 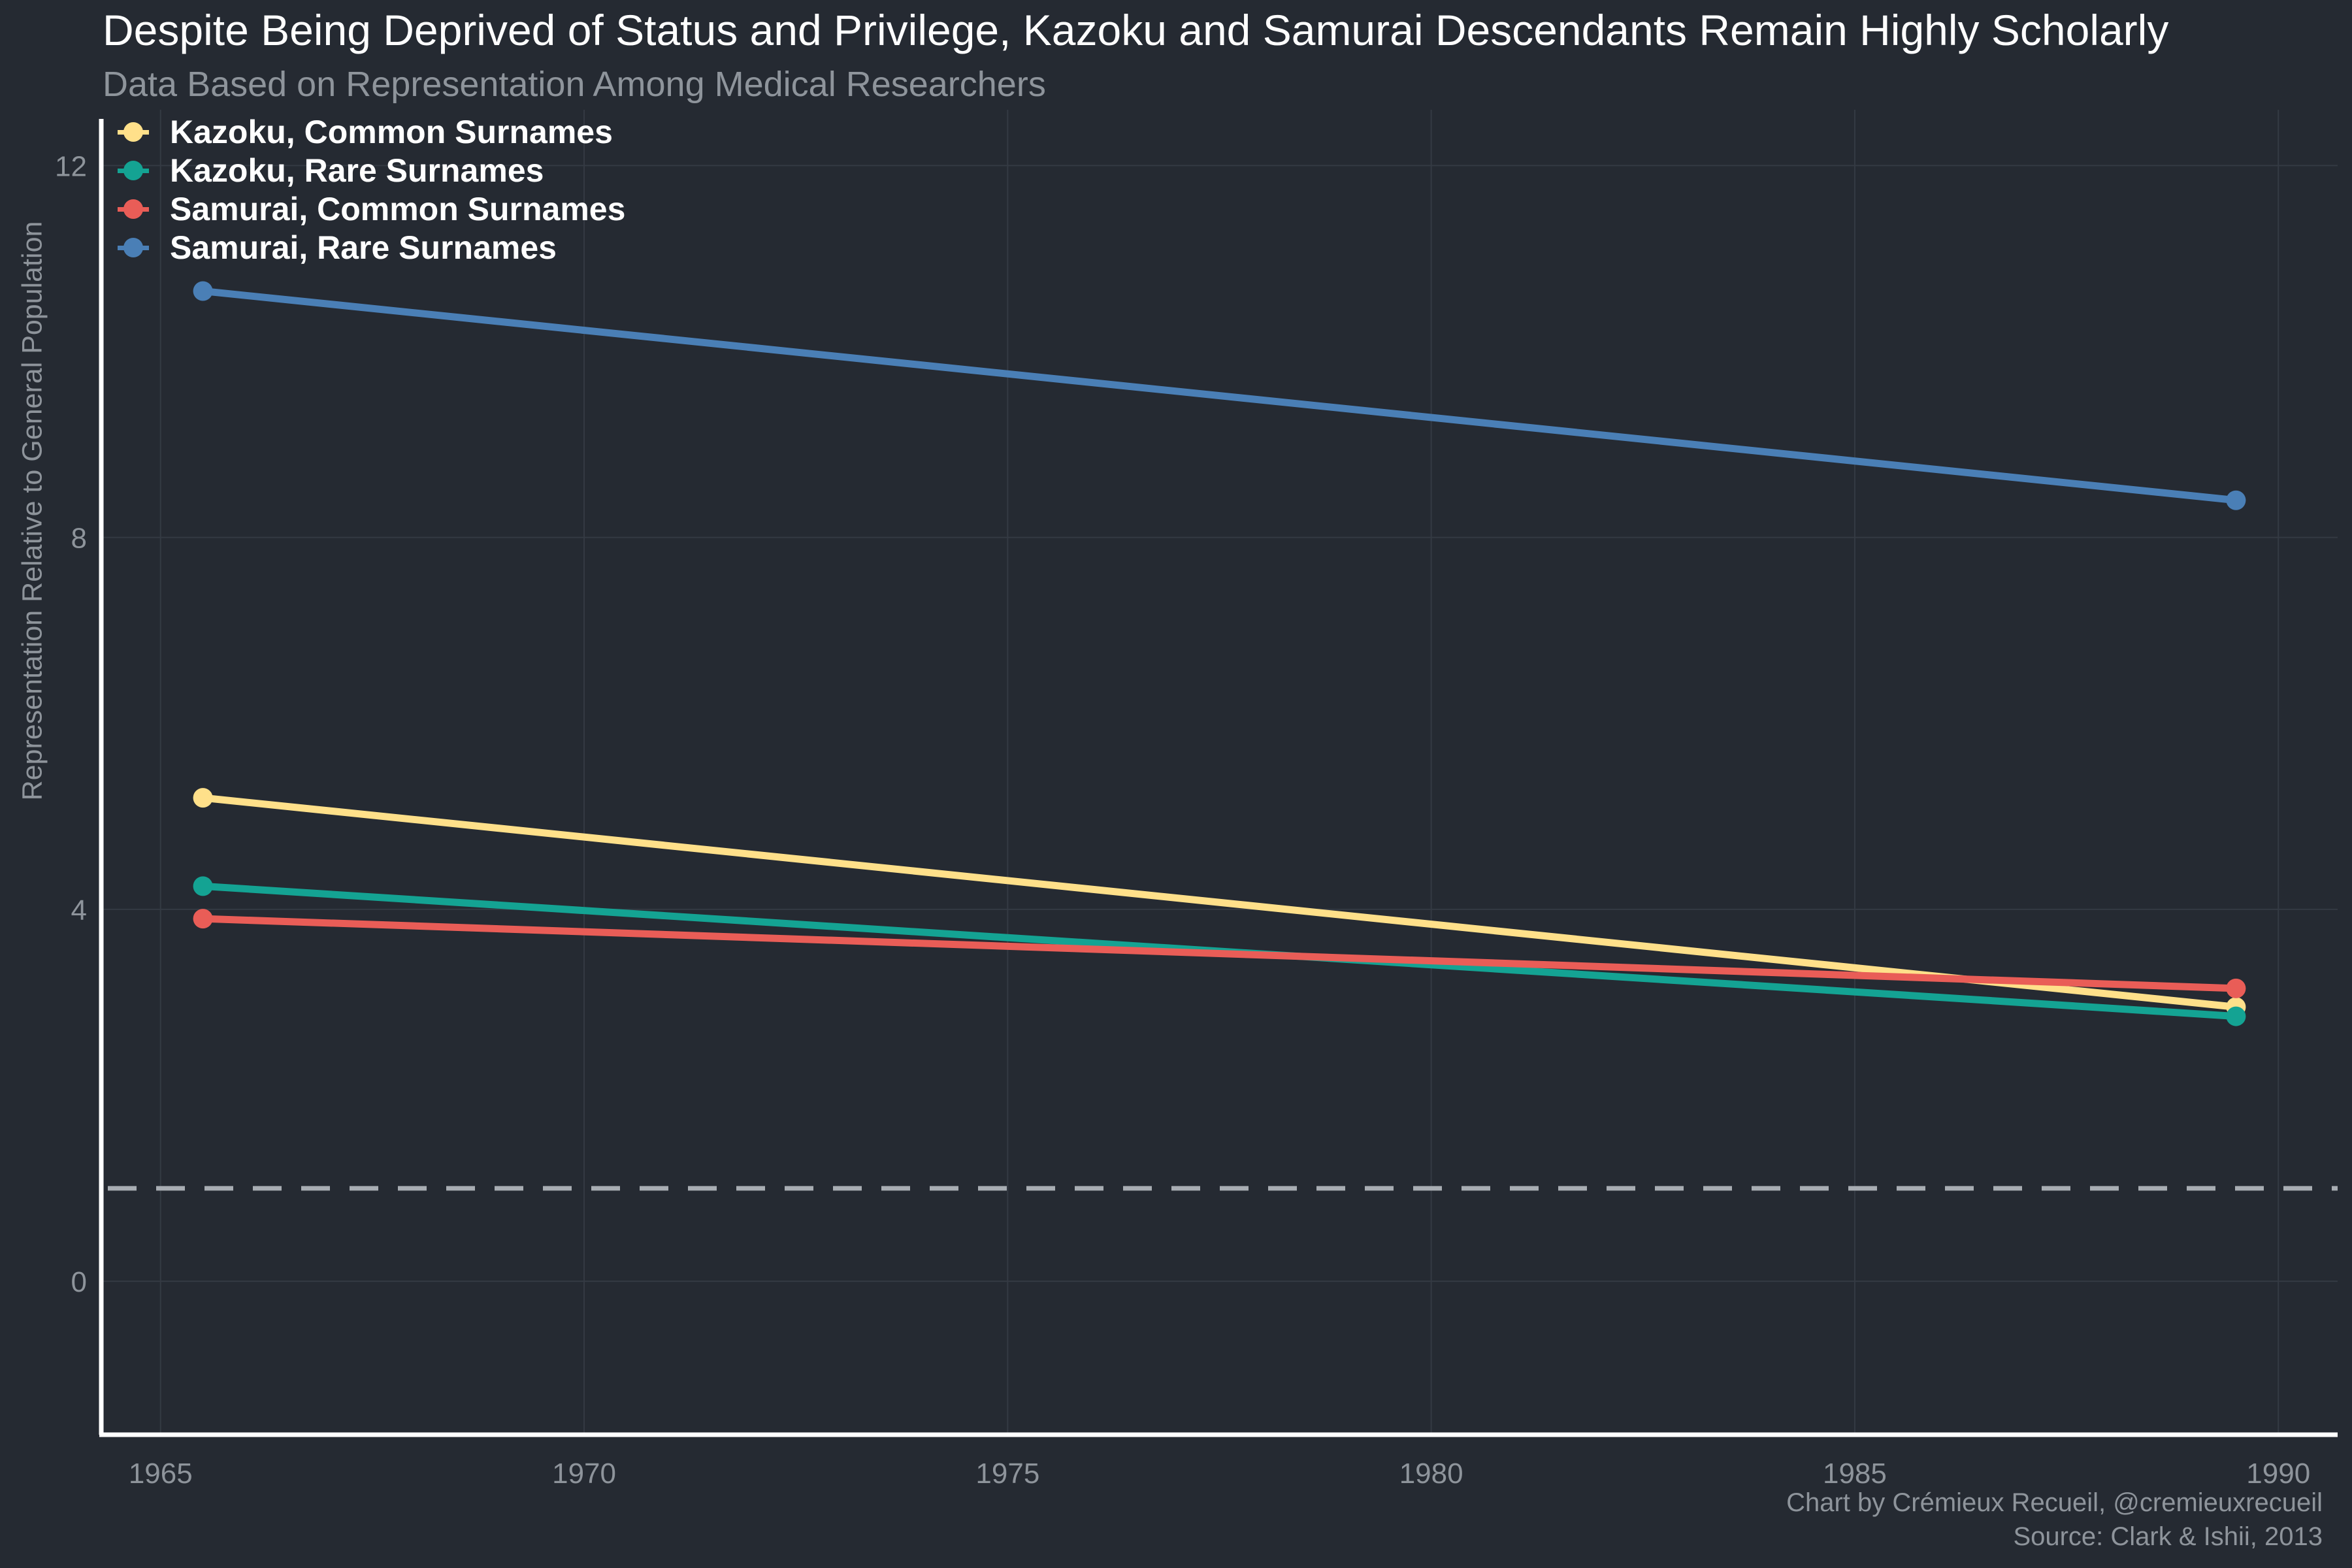 I want to click on legend-label: Samurai, Common Surnames, so click(x=398, y=208).